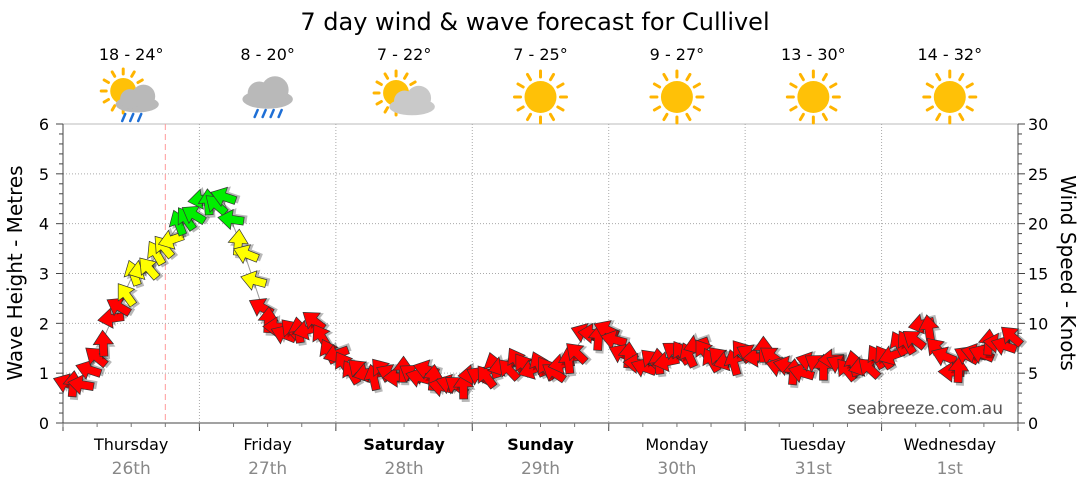 This screenshot has height=494, width=1080. I want to click on x-date-label: 30th, so click(676, 469).